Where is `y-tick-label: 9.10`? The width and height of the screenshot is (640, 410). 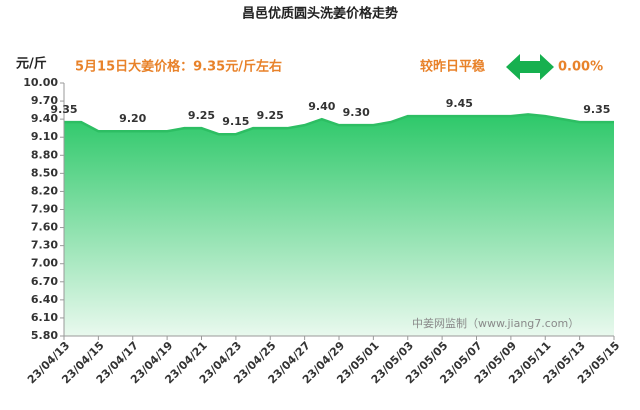 y-tick-label: 9.10 is located at coordinates (44, 136).